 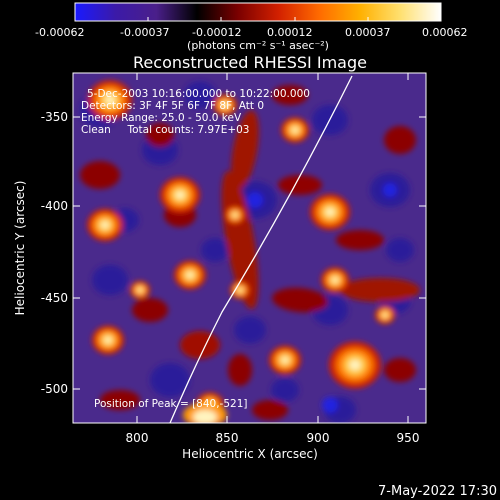 I want to click on colorbar-units-label: (photons cm⁻² s⁻¹ asec⁻²), so click(x=258, y=45).